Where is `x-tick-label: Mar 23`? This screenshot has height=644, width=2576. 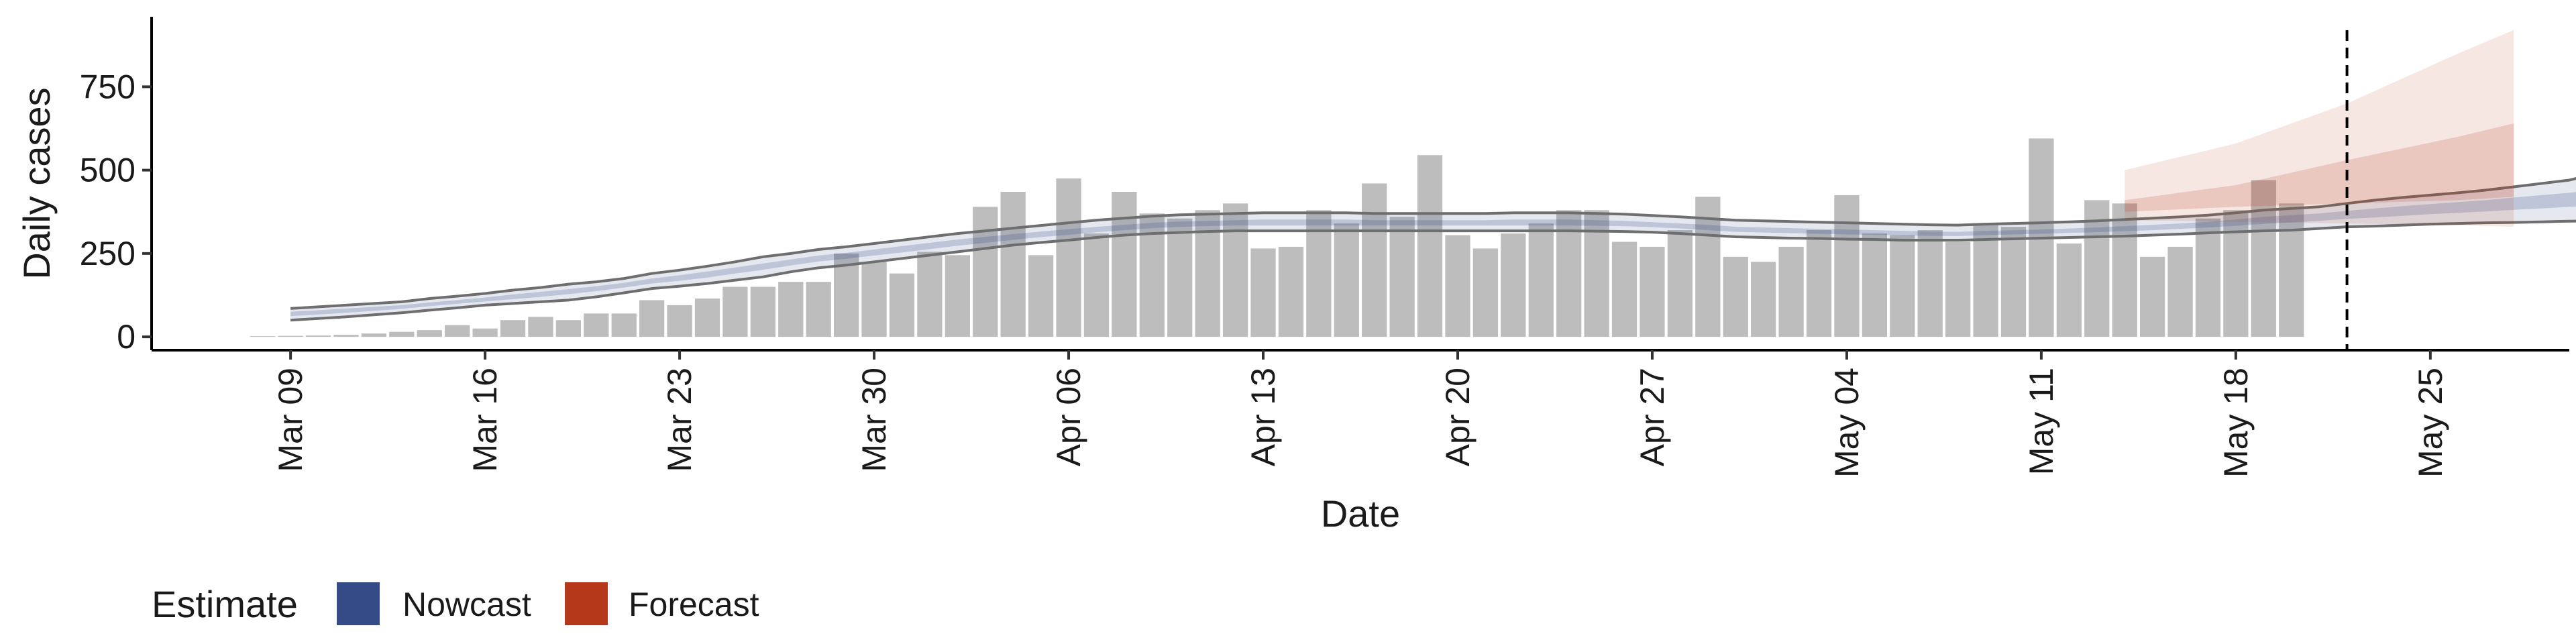
x-tick-label: Mar 23 is located at coordinates (679, 420).